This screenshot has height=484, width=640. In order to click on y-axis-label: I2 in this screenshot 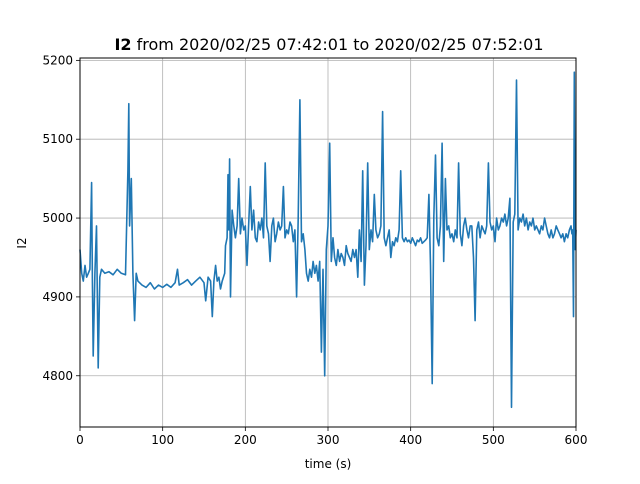, I will do `click(22, 242)`.